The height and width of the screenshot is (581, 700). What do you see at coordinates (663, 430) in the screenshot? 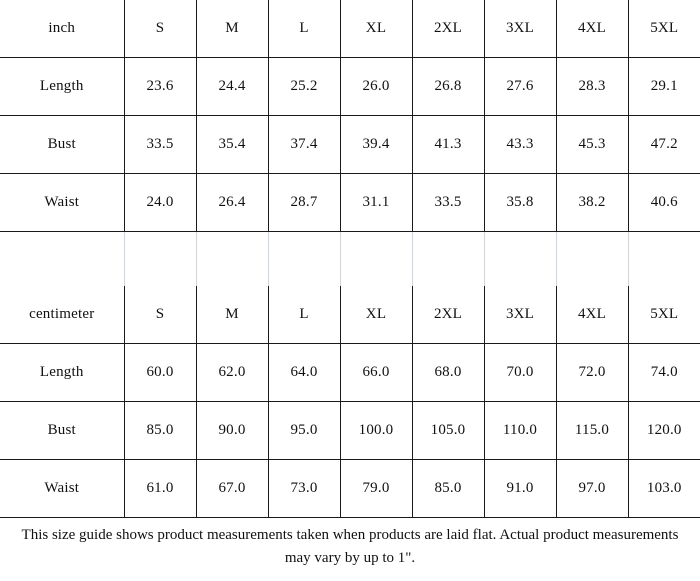
I see `cell-cm-bust-5xl: 120.0` at bounding box center [663, 430].